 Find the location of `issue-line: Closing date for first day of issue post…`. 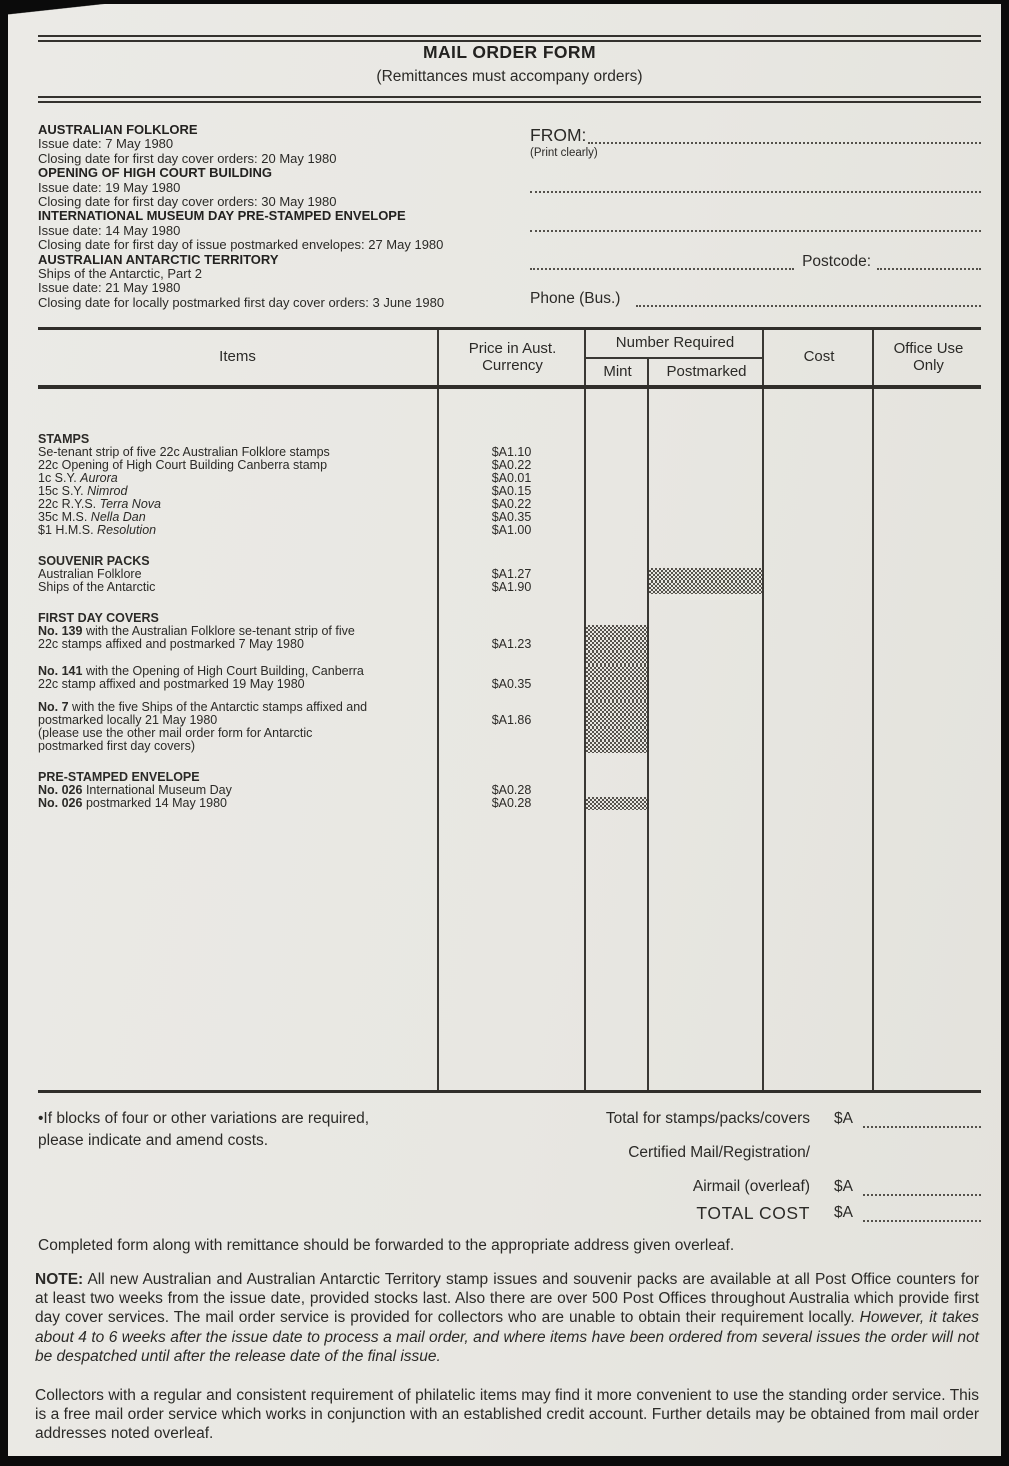

issue-line: Closing date for first day of issue post… is located at coordinates (241, 245).